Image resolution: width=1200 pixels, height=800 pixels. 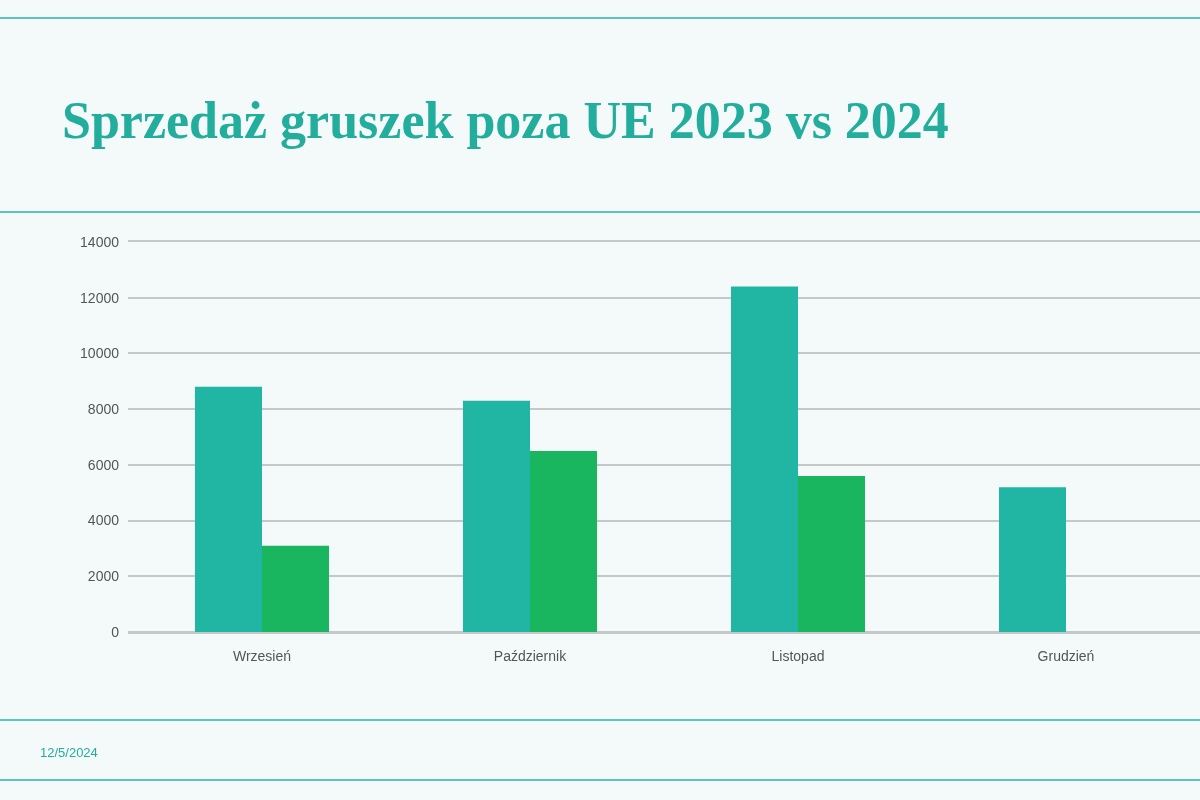 What do you see at coordinates (100, 241) in the screenshot?
I see `y-tick-label: 14000` at bounding box center [100, 241].